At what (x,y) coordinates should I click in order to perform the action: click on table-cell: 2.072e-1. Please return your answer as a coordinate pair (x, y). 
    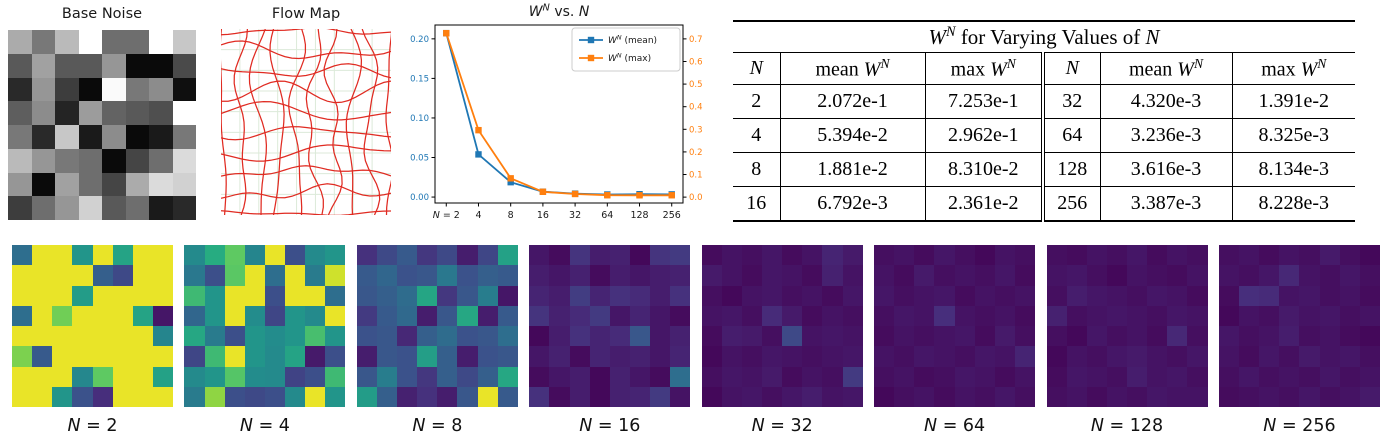
    Looking at the image, I should click on (852, 101).